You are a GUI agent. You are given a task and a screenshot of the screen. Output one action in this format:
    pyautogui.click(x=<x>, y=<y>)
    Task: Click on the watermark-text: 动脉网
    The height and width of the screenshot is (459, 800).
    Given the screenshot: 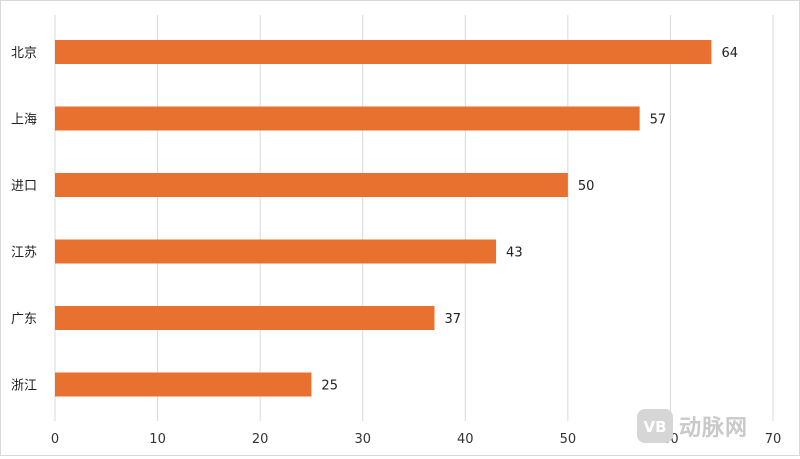 What is the action you would take?
    pyautogui.click(x=713, y=428)
    